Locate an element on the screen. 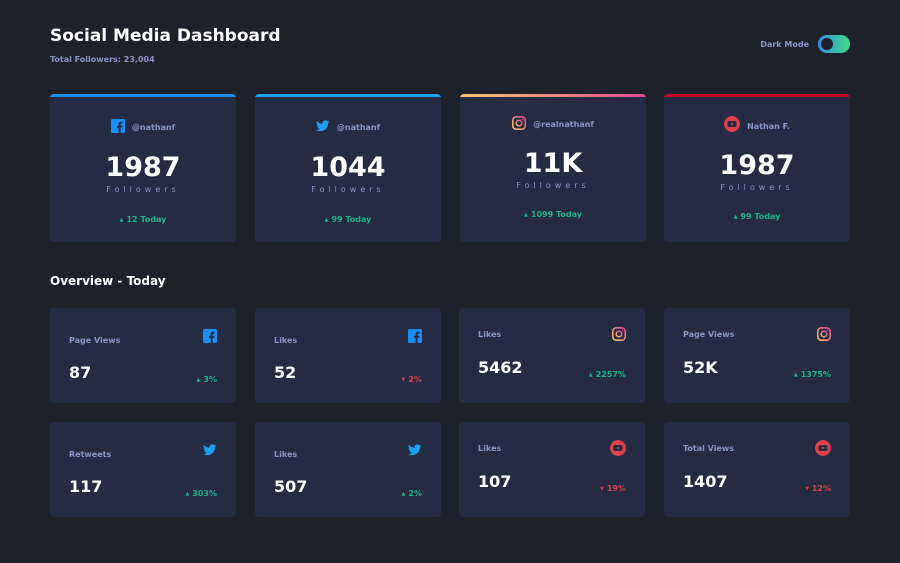  overview-card-twitter-retweets: Retweets 117 ▲ 303% is located at coordinates (143, 469).